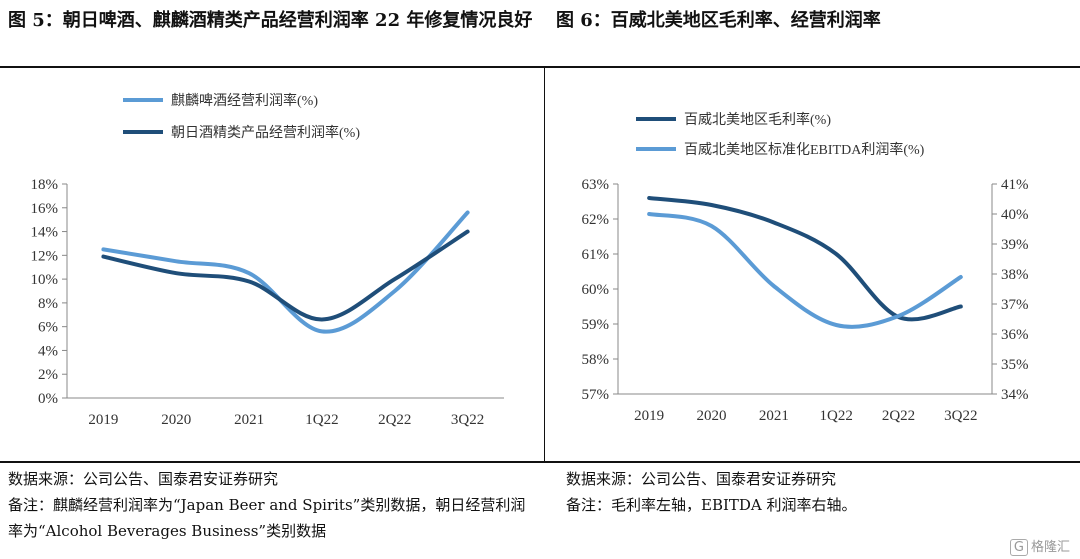  What do you see at coordinates (544, 264) in the screenshot?
I see `column-separator` at bounding box center [544, 264].